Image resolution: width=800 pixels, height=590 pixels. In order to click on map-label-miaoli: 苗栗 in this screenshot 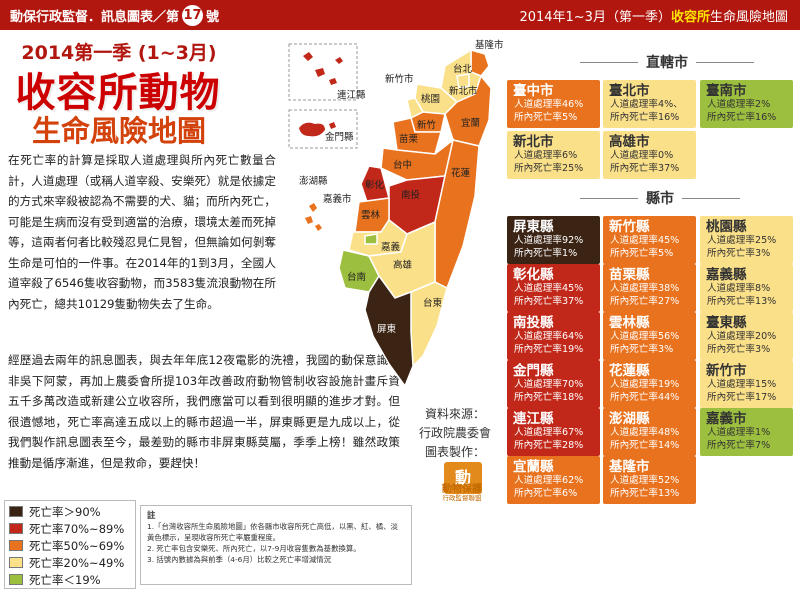, I will do `click(409, 139)`.